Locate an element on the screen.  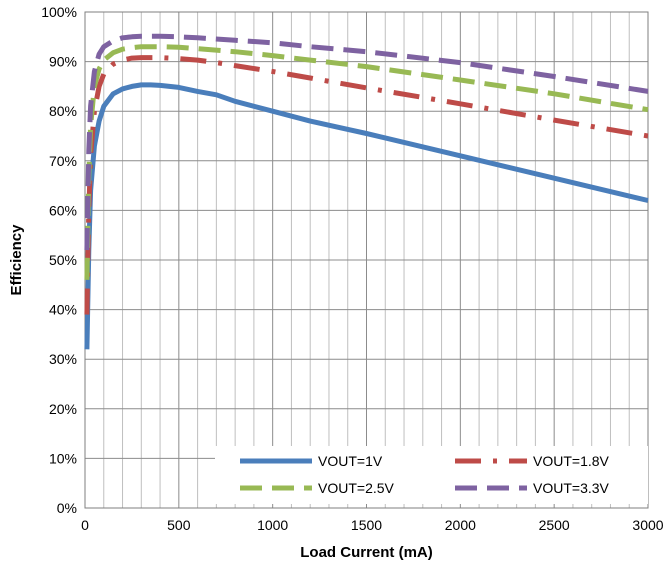
legend-label-4: VOUT=3.3V is located at coordinates (571, 488).